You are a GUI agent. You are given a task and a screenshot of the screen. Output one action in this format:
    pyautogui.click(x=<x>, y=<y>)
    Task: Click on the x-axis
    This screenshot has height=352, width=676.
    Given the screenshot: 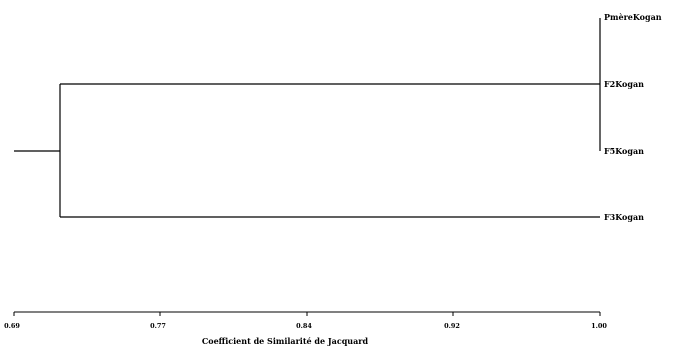 What is the action you would take?
    pyautogui.click(x=307, y=313)
    